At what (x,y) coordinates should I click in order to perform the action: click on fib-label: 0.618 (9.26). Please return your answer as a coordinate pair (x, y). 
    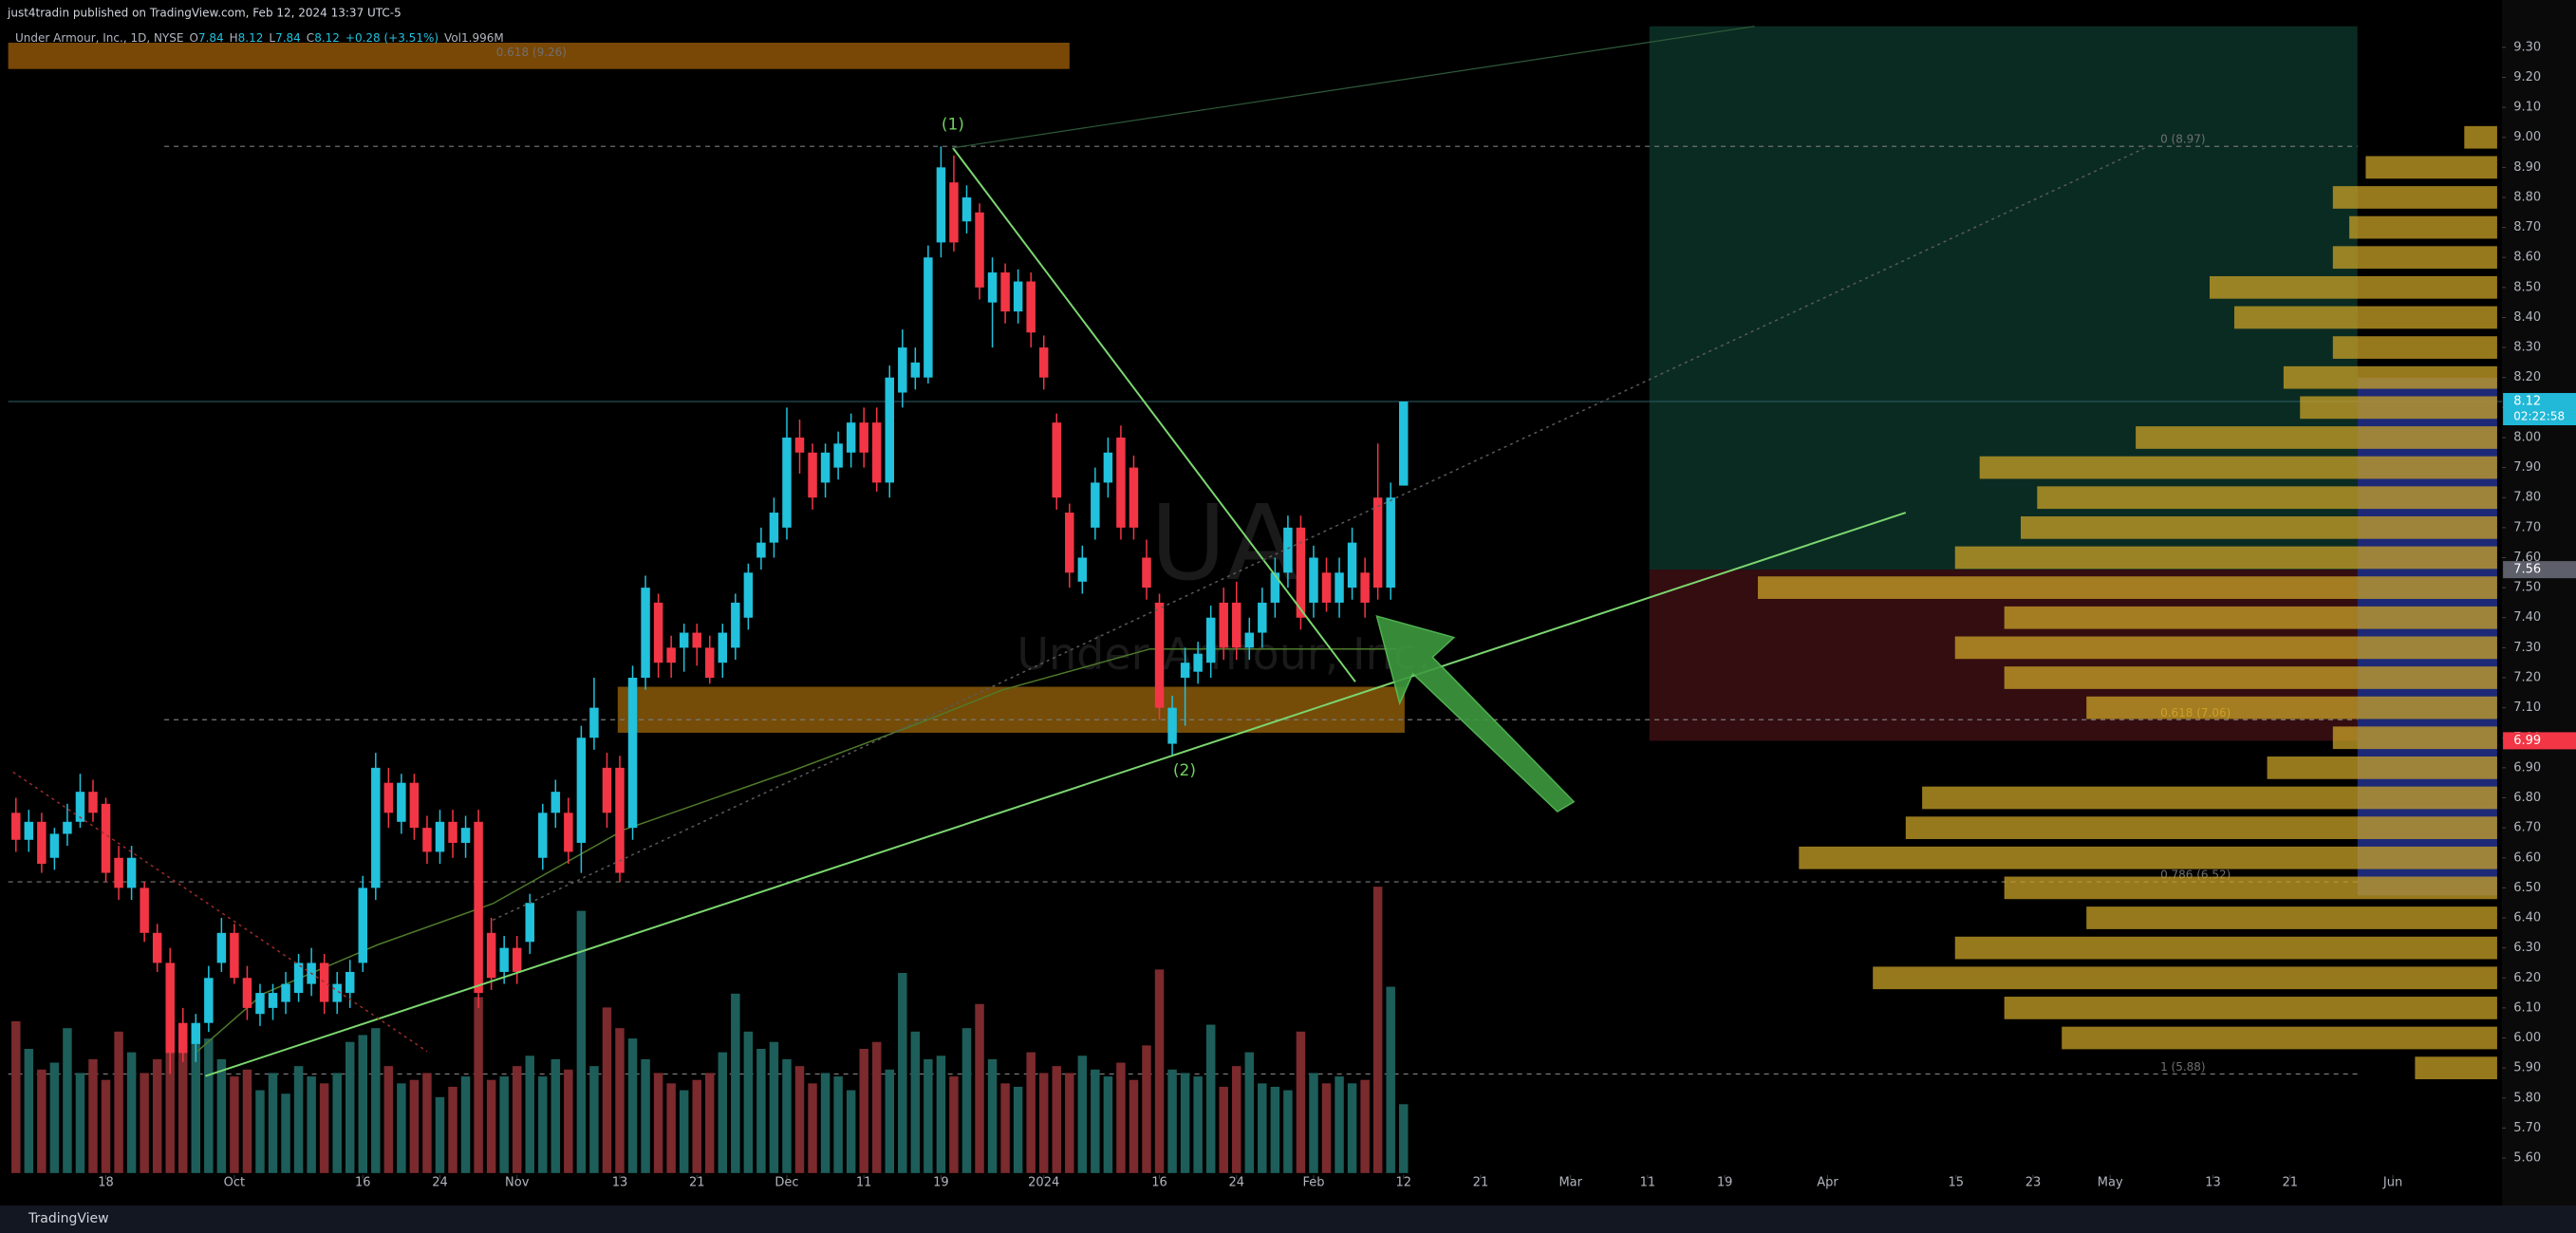
    Looking at the image, I should click on (532, 52).